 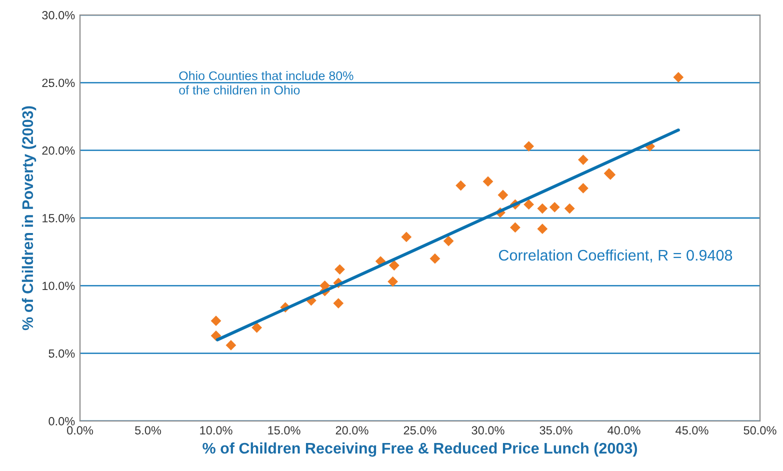 What do you see at coordinates (488, 430) in the screenshot?
I see `x-tick-label: 30.0%` at bounding box center [488, 430].